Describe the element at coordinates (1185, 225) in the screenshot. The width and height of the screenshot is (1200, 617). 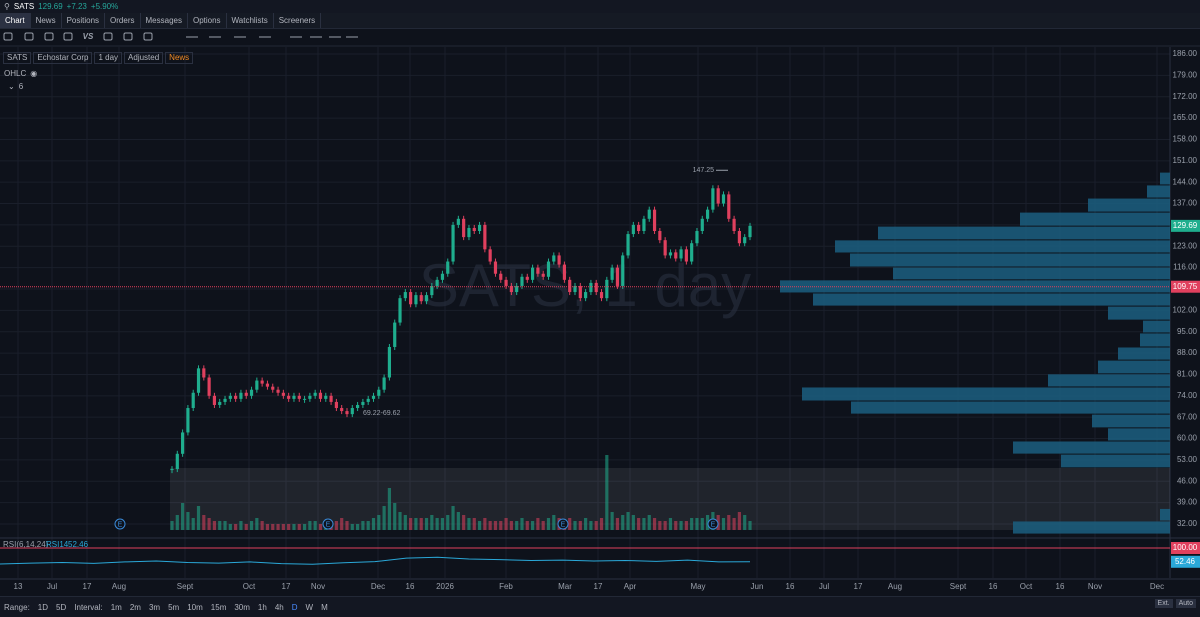
I see `last-price-box` at that location.